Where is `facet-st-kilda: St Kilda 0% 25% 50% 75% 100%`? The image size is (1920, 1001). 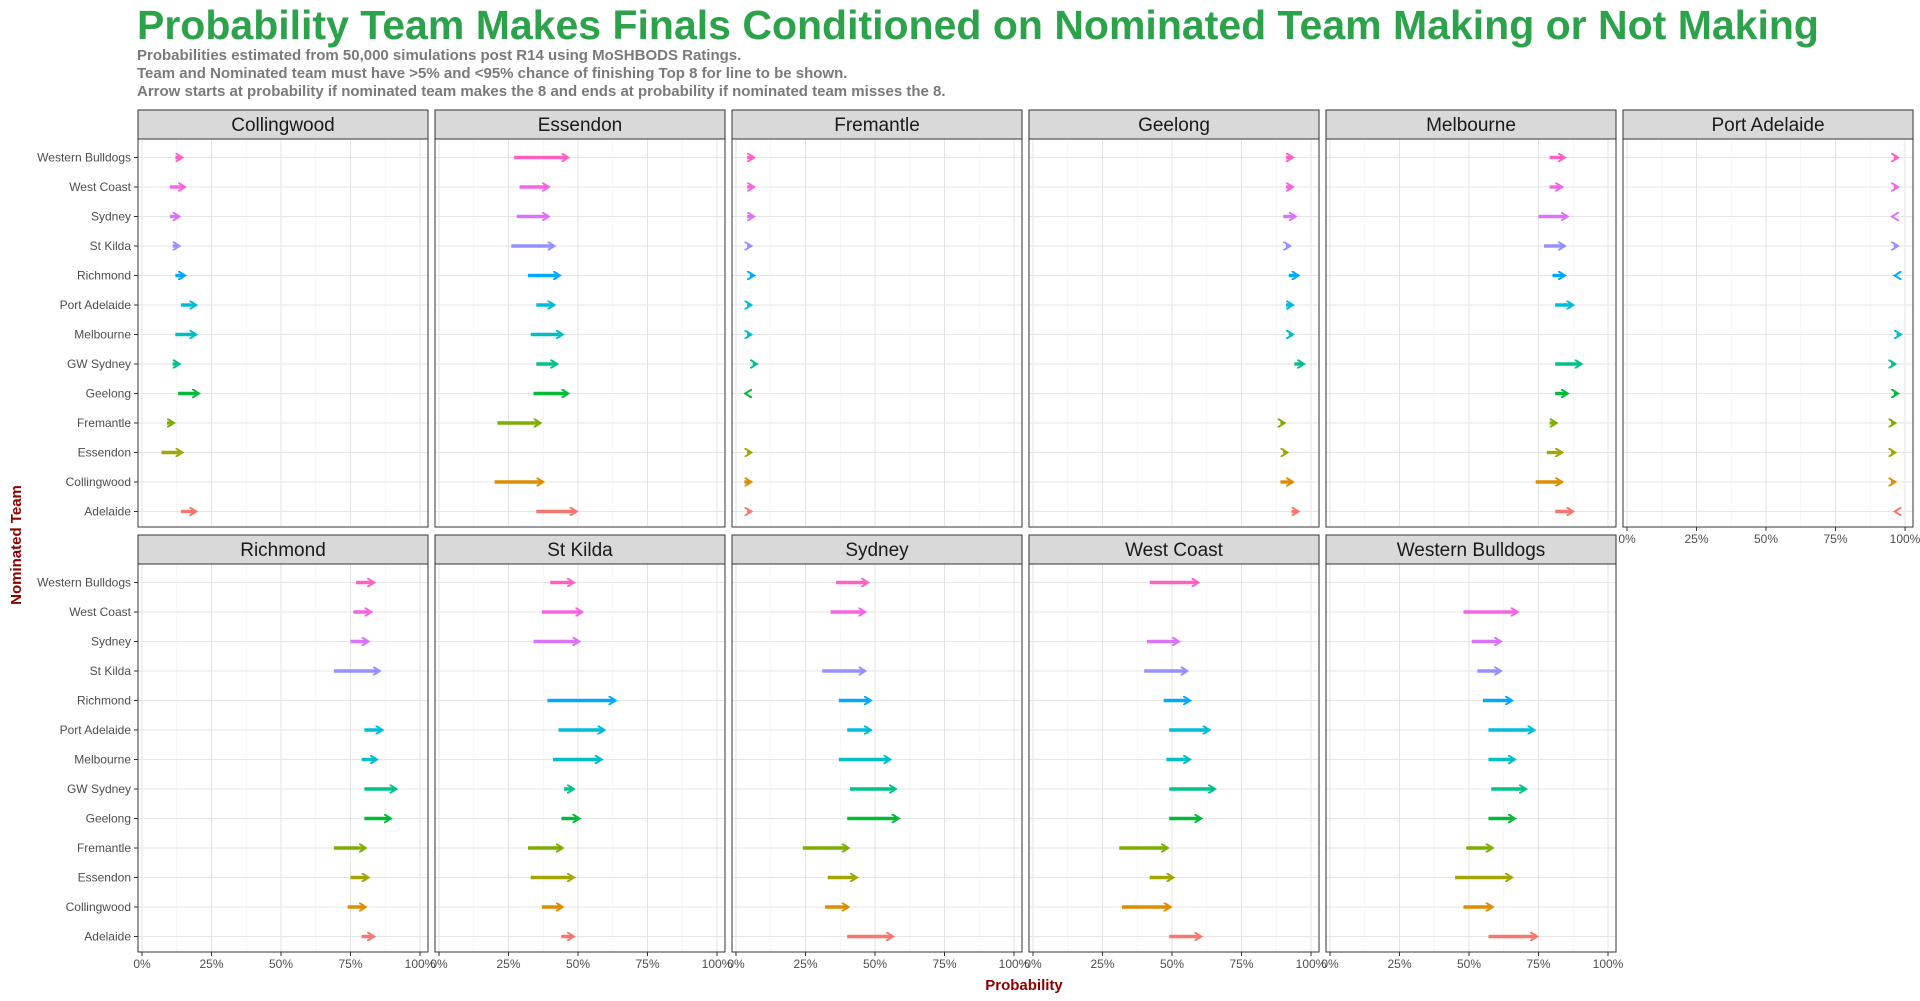 facet-st-kilda: St Kilda 0% 25% 50% 75% 100% is located at coordinates (581, 752).